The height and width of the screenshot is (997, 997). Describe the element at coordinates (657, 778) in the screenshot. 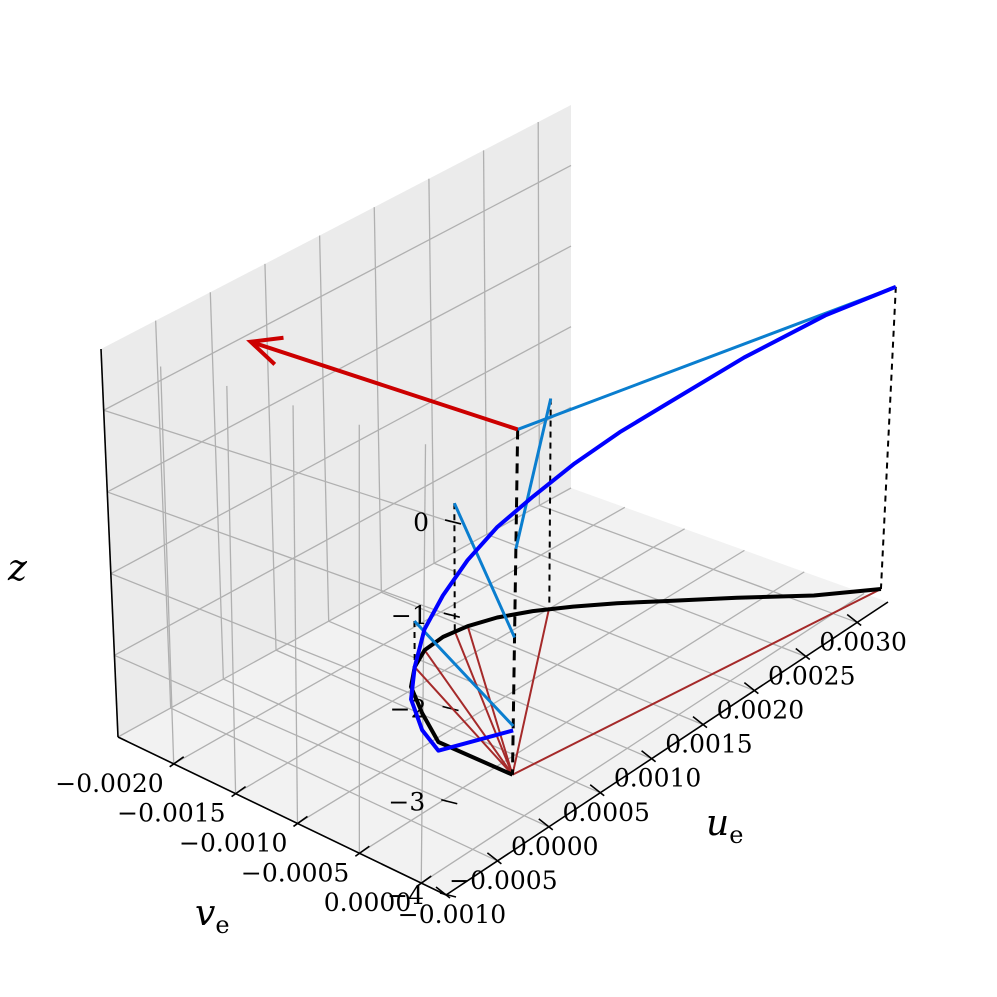

I see `u-tick-label: 0.0010` at that location.